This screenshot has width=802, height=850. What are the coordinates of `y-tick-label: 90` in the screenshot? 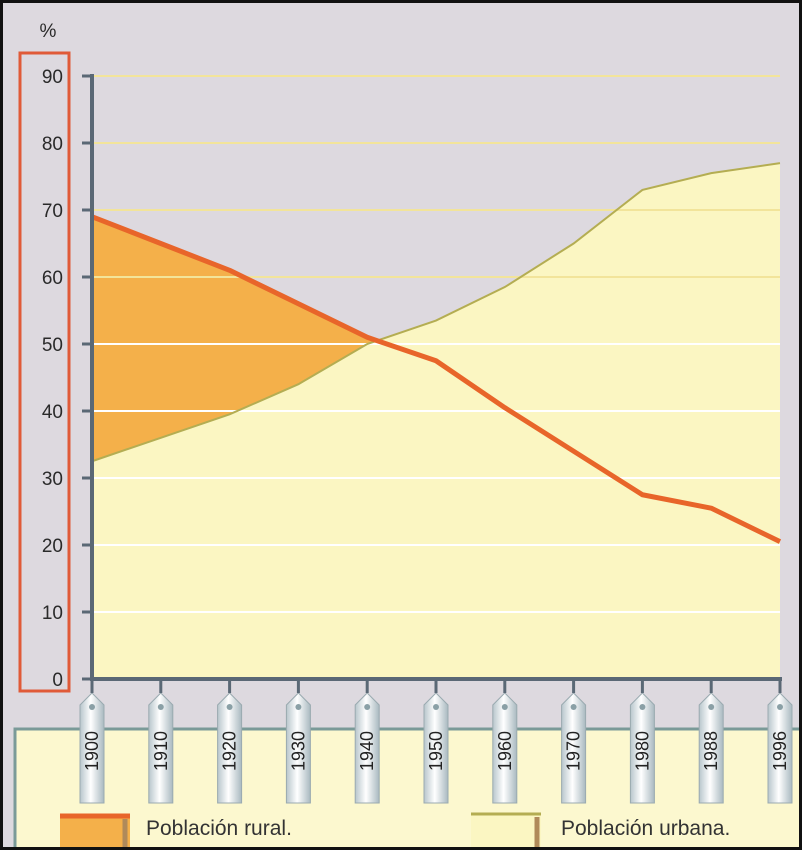 It's located at (52, 77).